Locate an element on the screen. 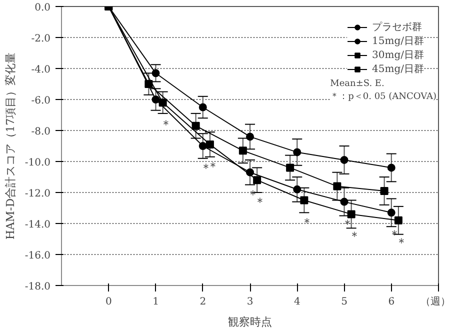  x-tick-label: （週） is located at coordinates (435, 302).